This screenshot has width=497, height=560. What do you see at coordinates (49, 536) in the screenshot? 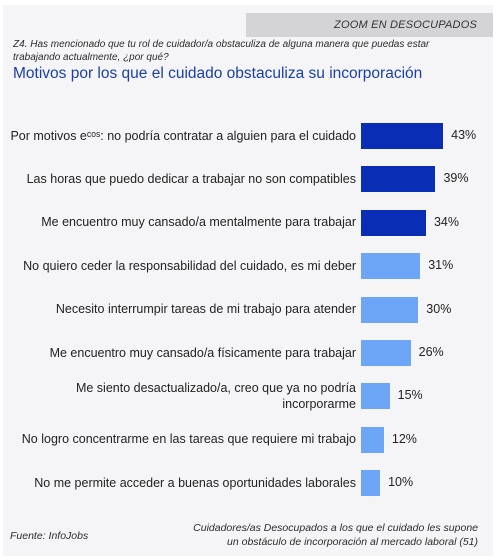
I see `source-note: Fuente: InfoJobs` at bounding box center [49, 536].